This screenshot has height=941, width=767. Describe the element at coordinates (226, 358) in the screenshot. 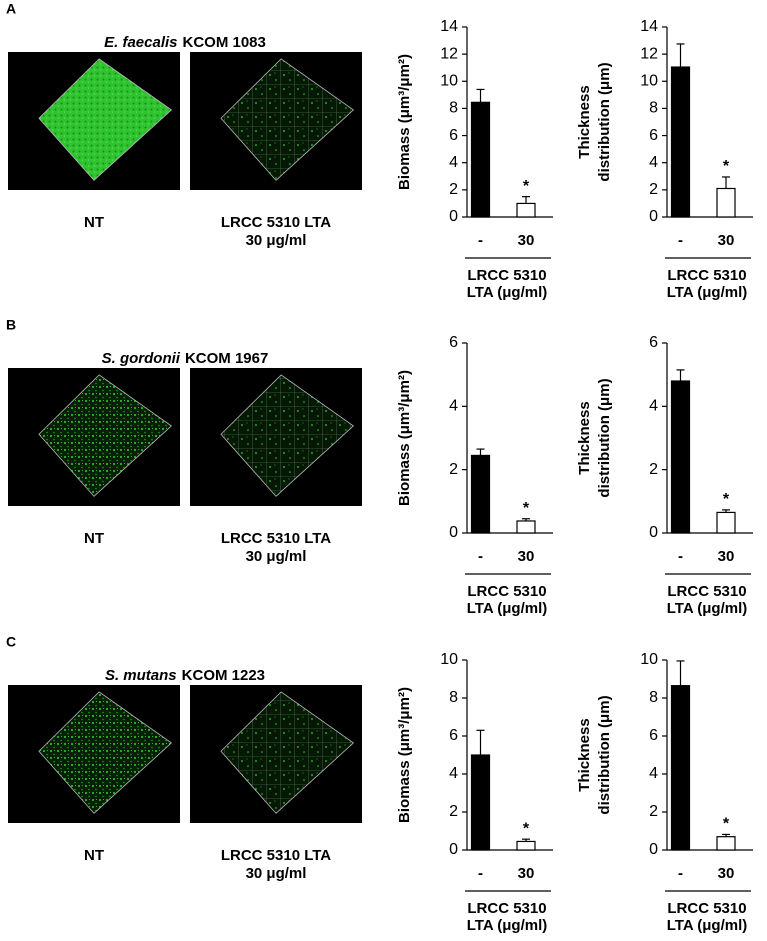

I see `title-strain: KCOM 1967` at that location.